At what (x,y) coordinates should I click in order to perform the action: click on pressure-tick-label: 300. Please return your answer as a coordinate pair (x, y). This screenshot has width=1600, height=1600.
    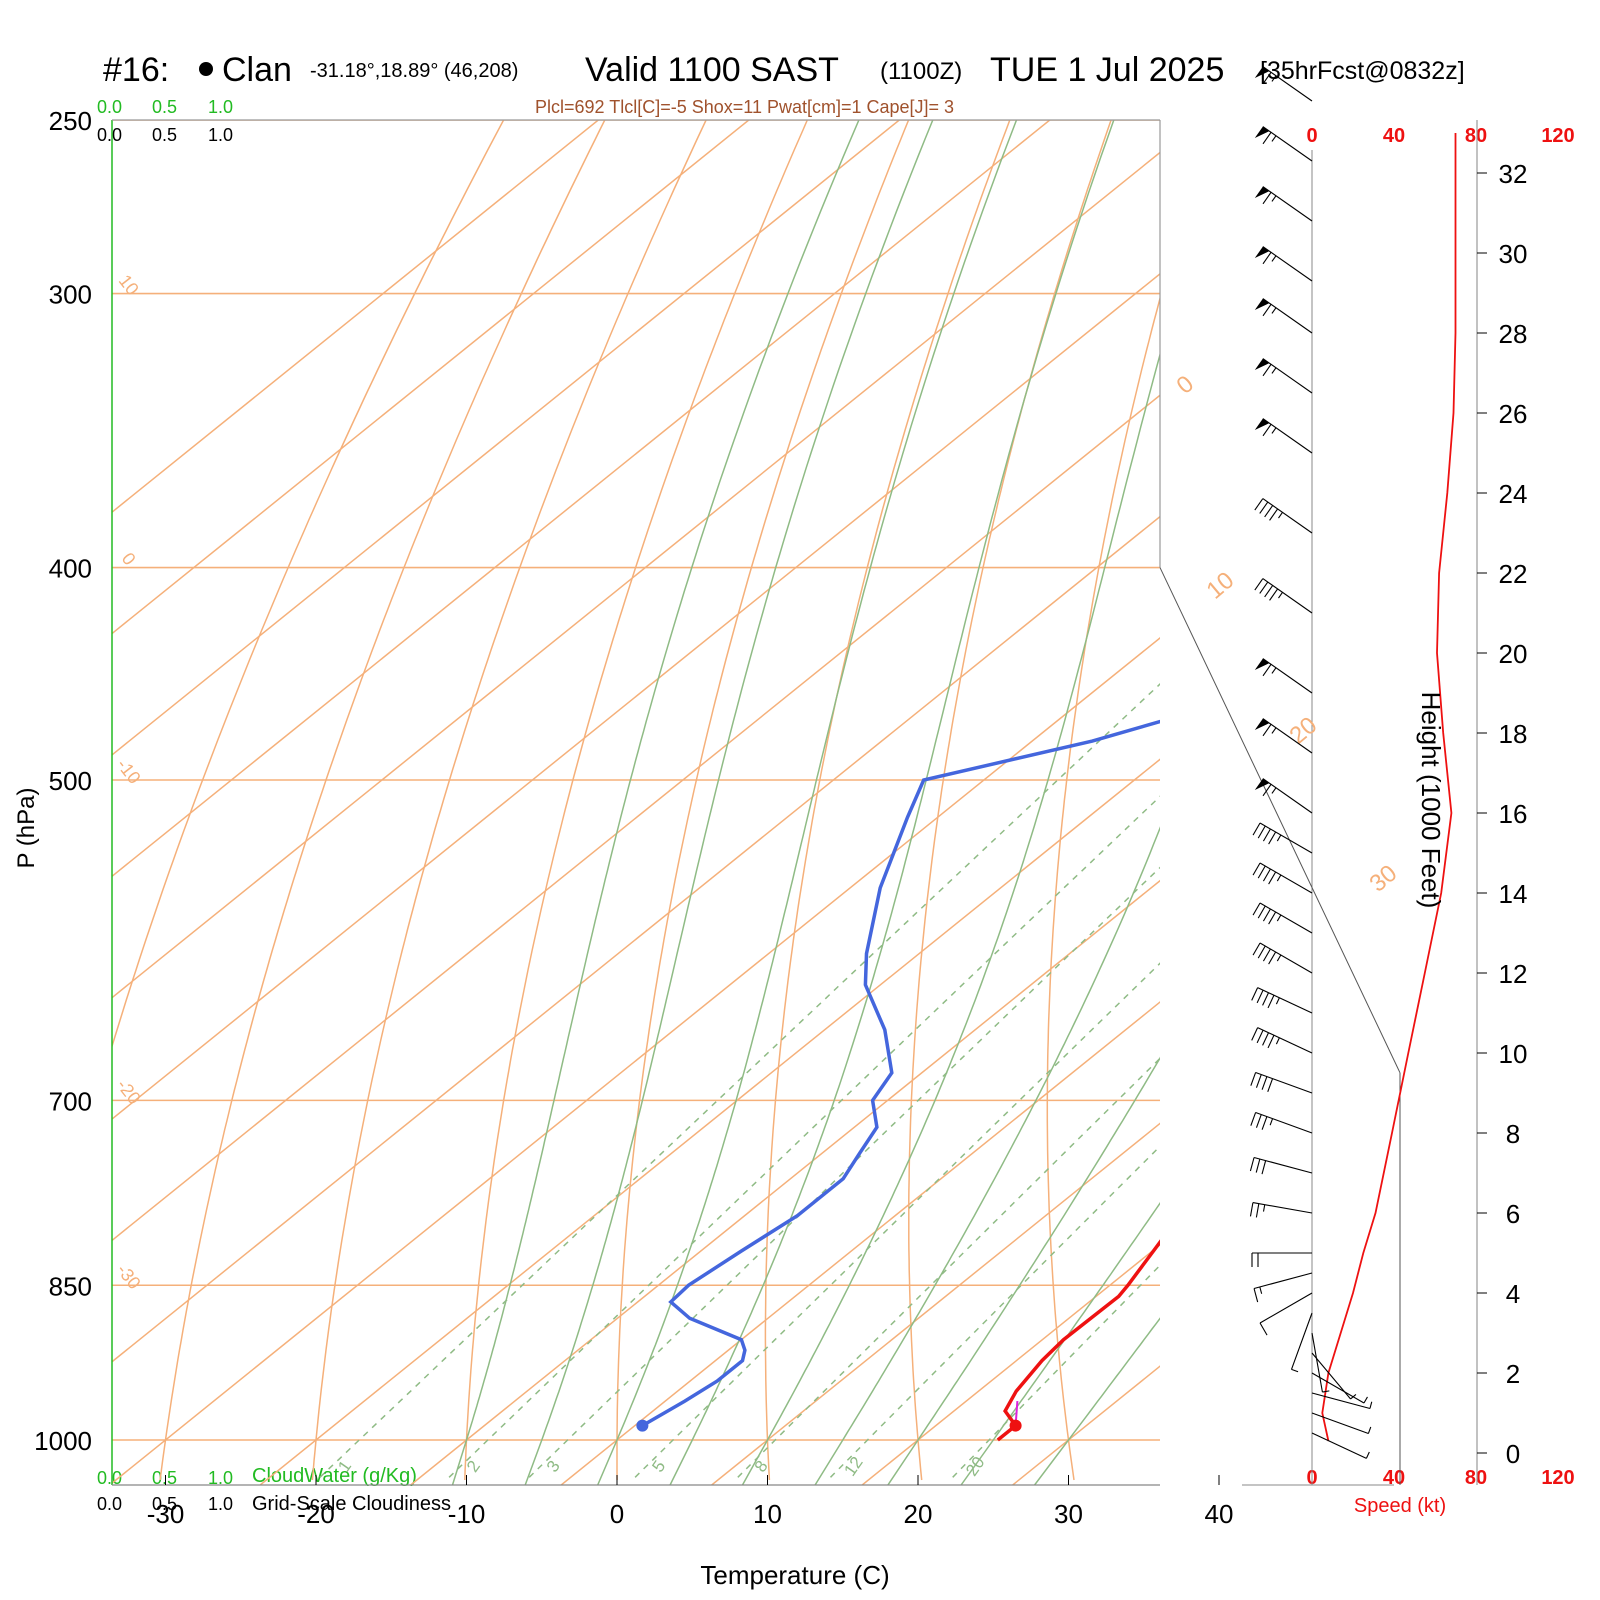
    Looking at the image, I should click on (70, 295).